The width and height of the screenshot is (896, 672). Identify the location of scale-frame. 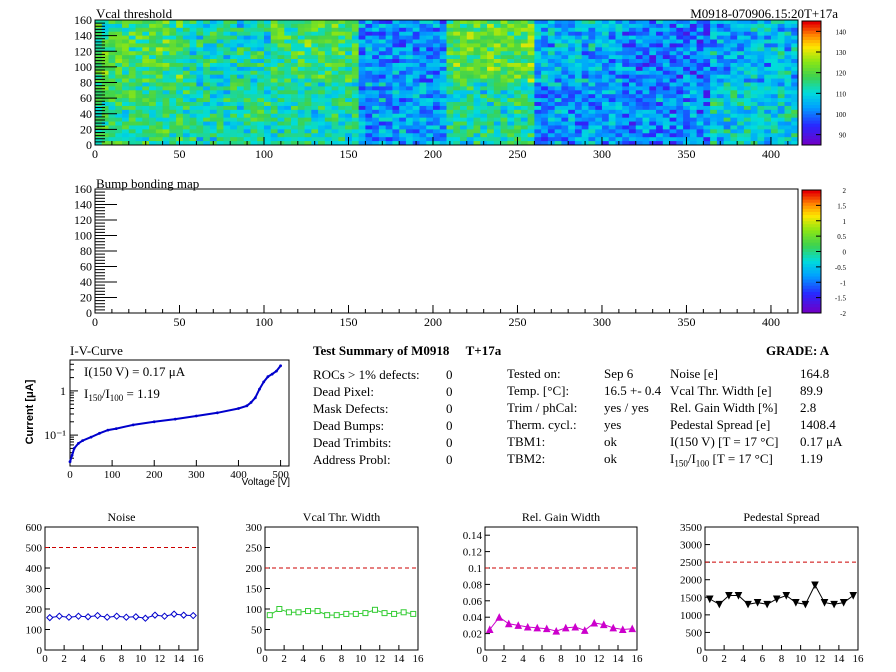
(811, 83).